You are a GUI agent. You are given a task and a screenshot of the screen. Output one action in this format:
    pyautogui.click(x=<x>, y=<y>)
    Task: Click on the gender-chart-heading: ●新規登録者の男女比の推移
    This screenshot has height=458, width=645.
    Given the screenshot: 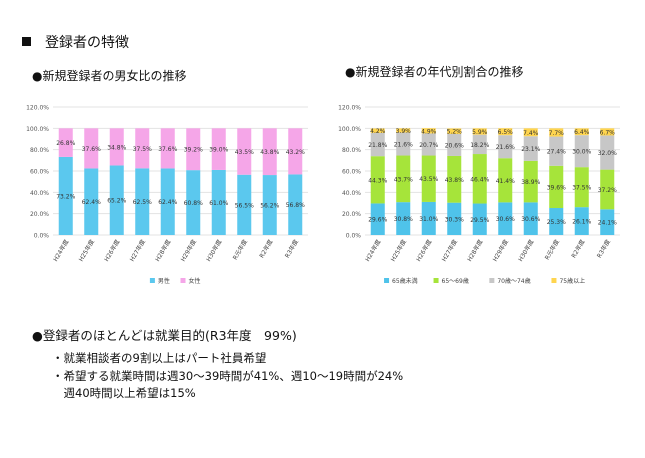 What is the action you would take?
    pyautogui.click(x=109, y=76)
    